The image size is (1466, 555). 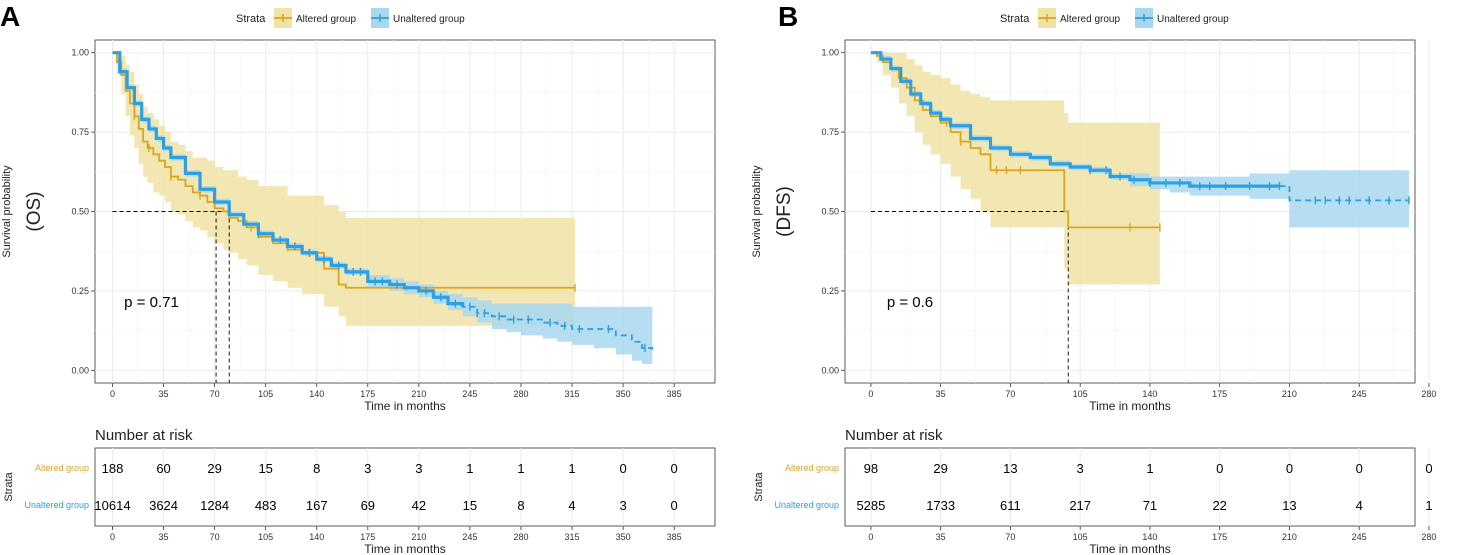 I want to click on legend-label: Altered group, so click(x=326, y=19).